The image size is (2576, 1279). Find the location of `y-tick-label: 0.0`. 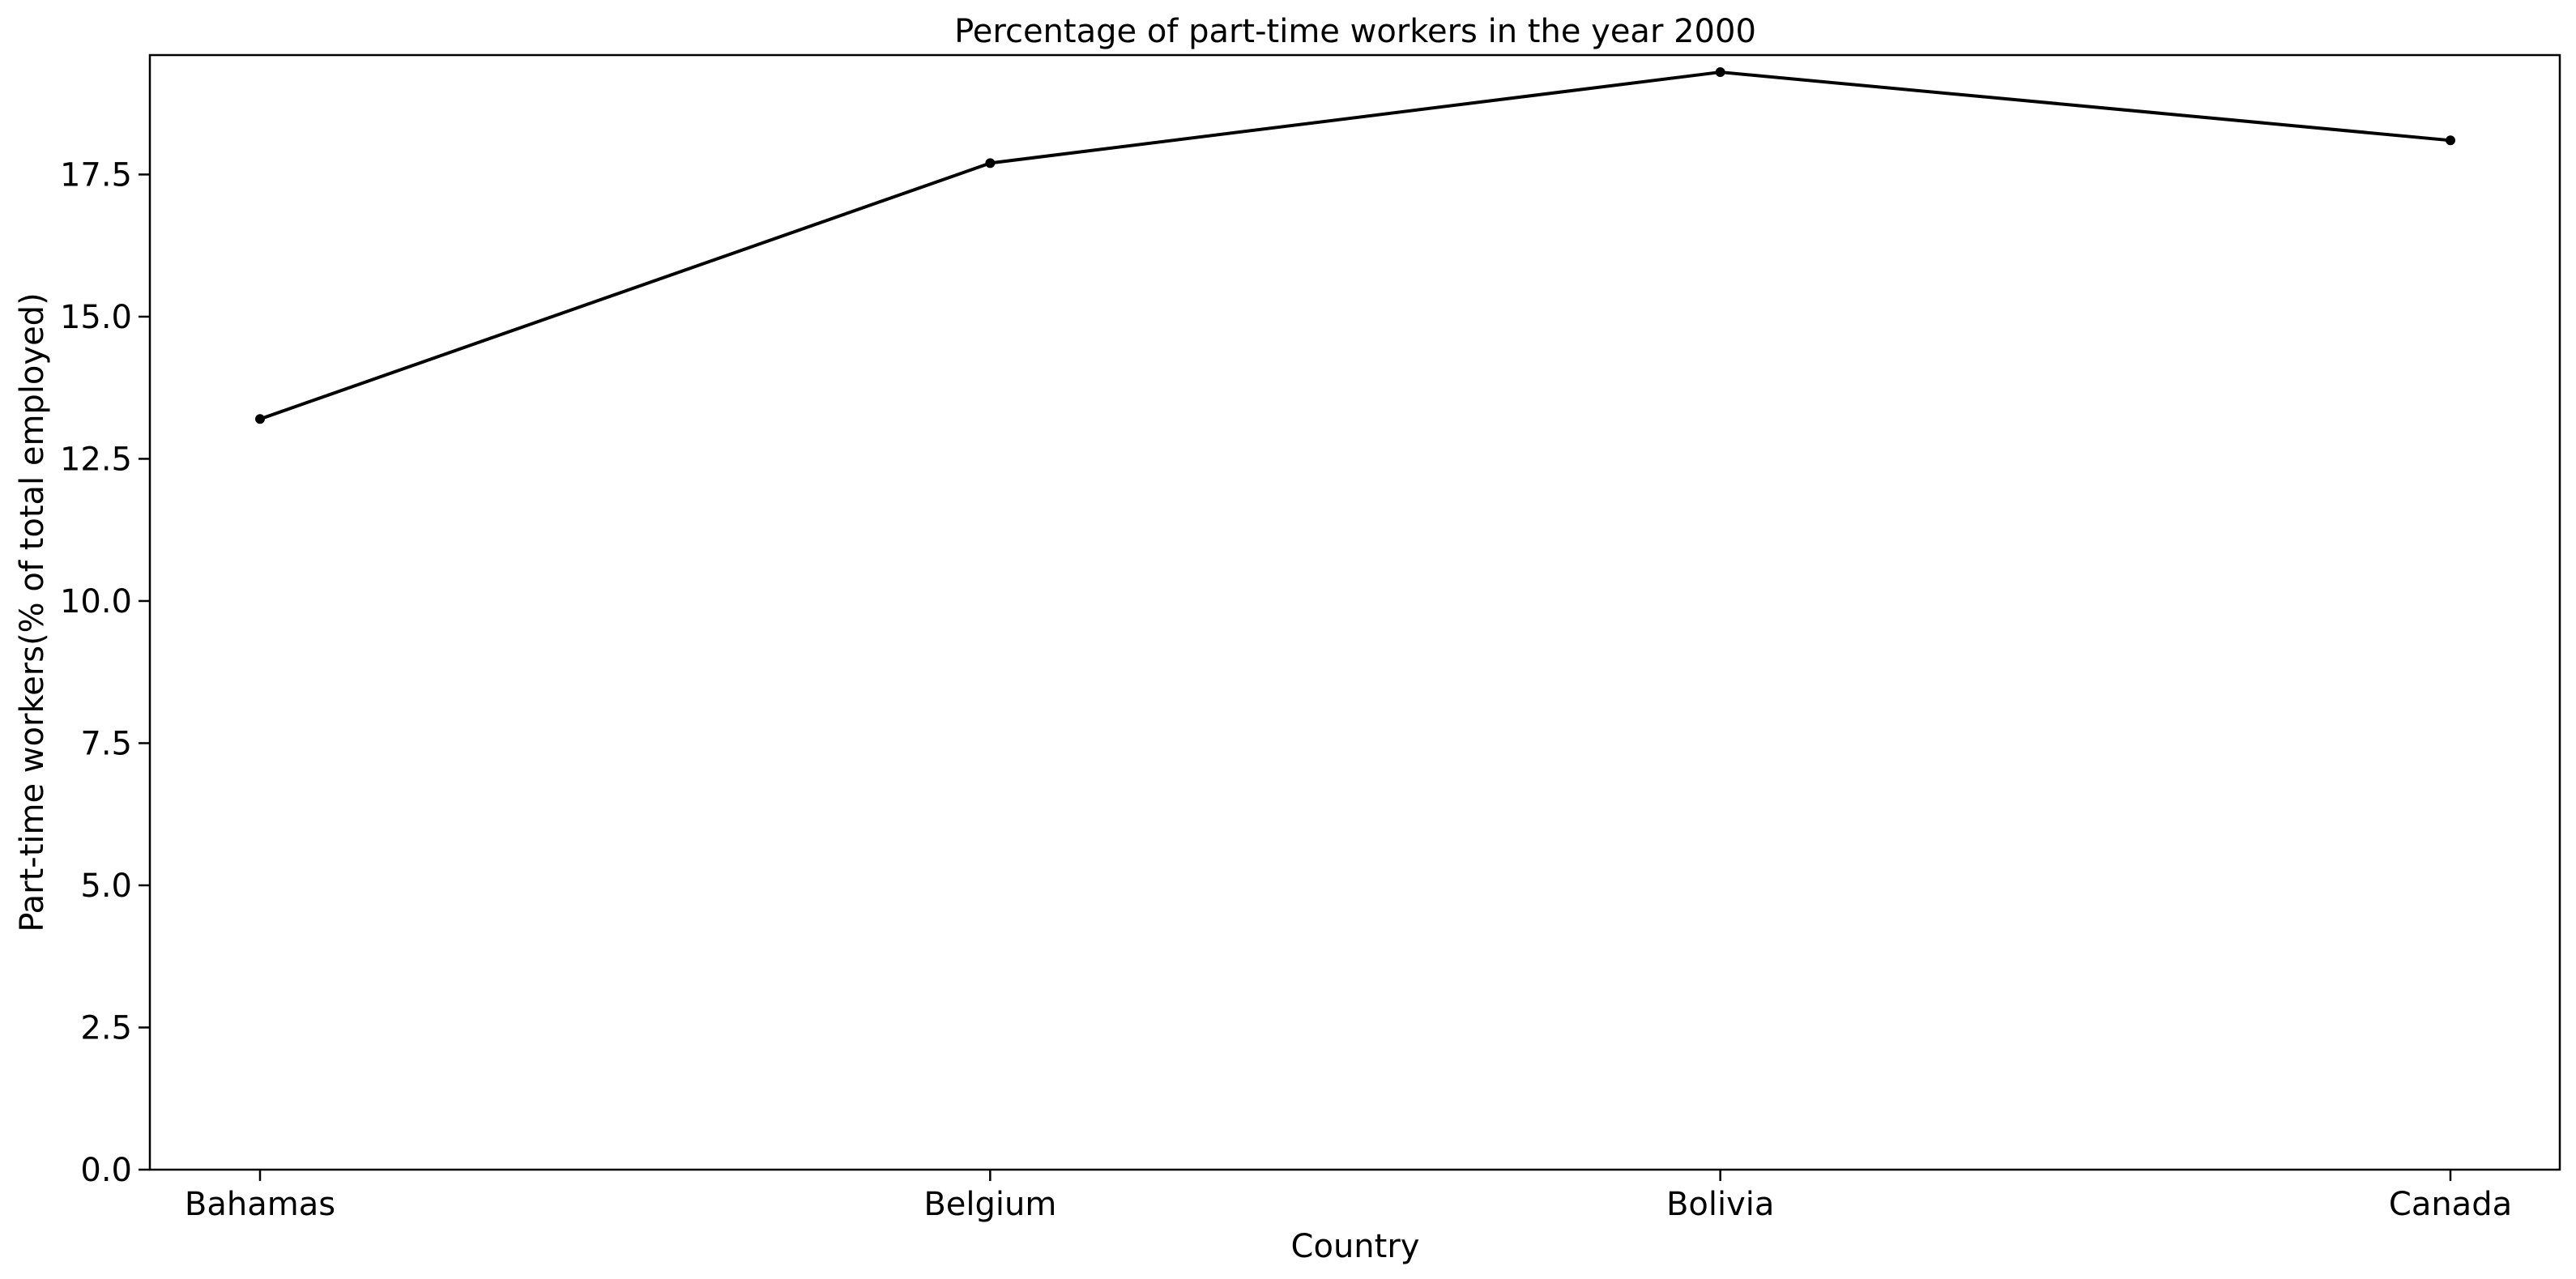

y-tick-label: 0.0 is located at coordinates (106, 1170).